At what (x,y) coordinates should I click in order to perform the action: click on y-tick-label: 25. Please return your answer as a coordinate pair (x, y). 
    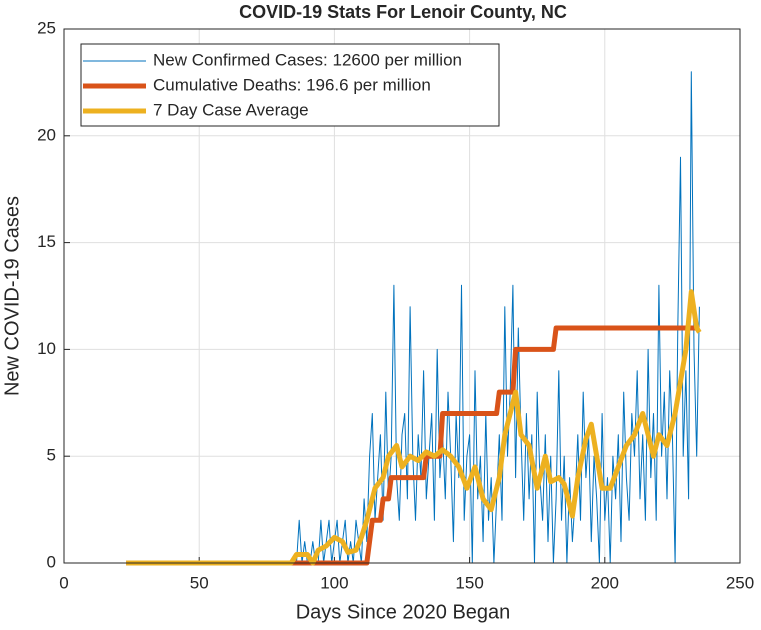
    Looking at the image, I should click on (46, 27).